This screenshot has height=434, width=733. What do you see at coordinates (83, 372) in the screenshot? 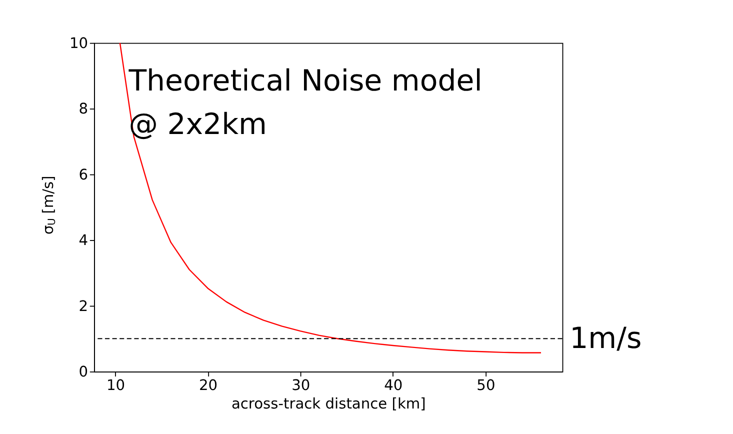
I see `y-tick-label: 0` at bounding box center [83, 372].